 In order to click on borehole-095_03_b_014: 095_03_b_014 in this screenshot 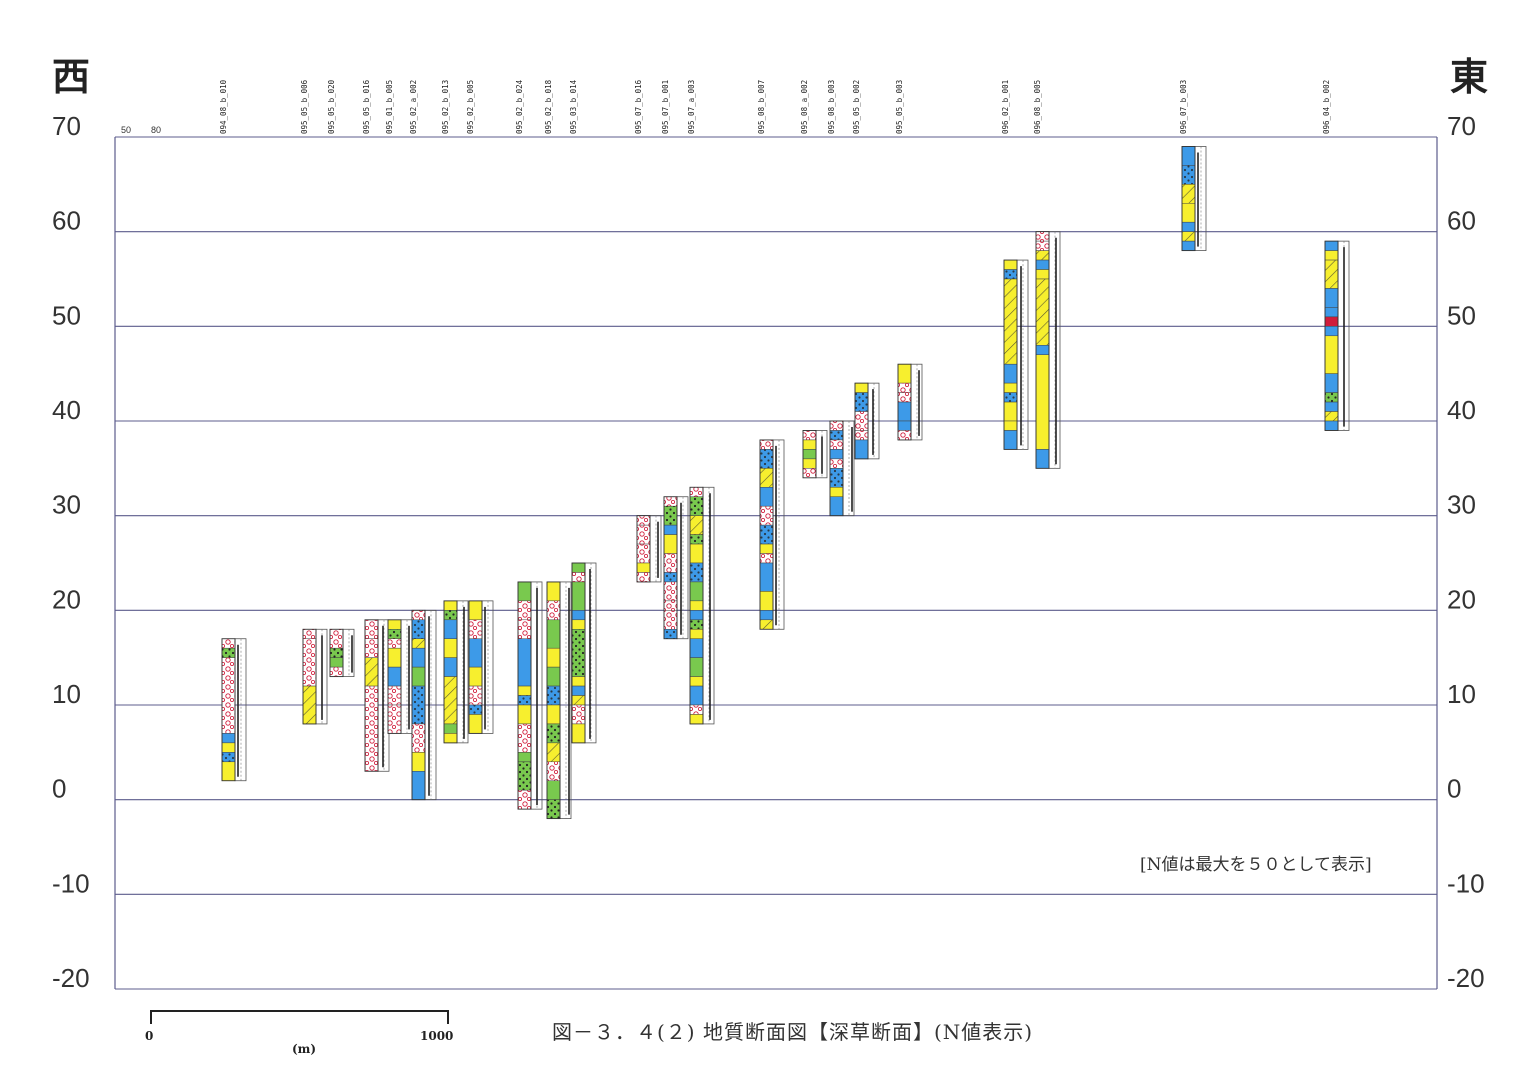, I will do `click(583, 411)`.